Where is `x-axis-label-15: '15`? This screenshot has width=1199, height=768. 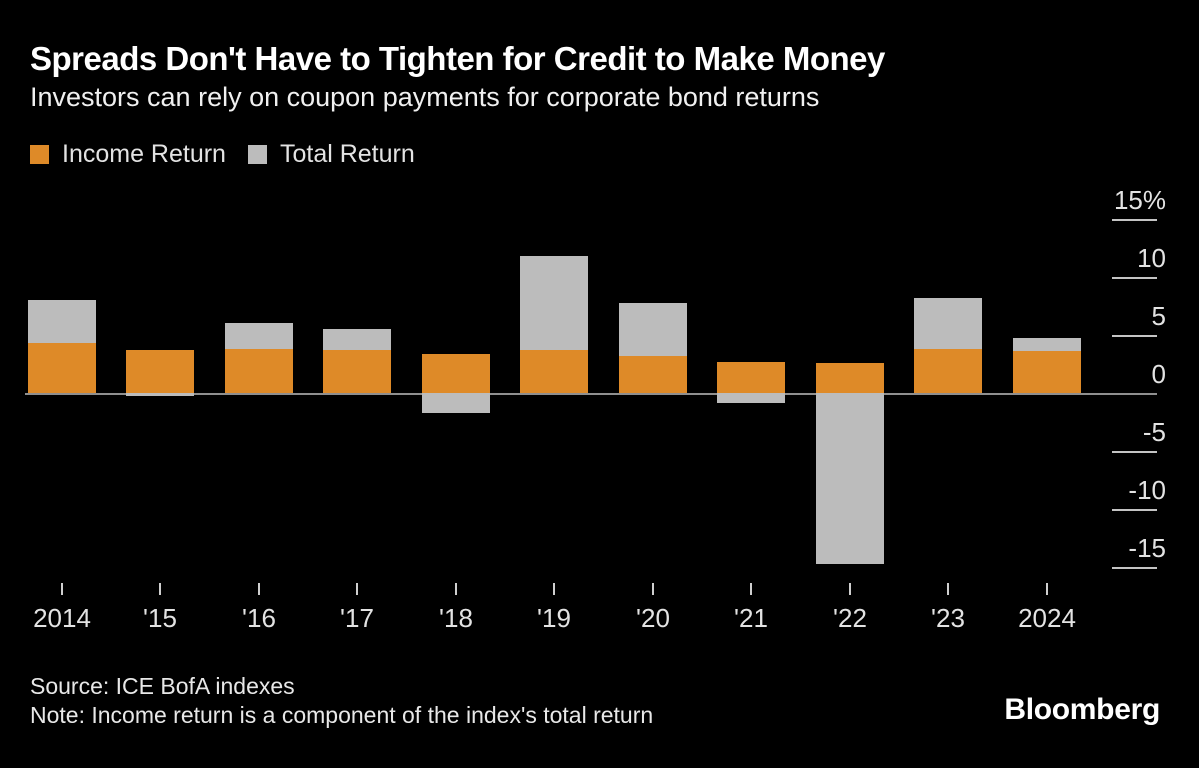
x-axis-label-15: '15 is located at coordinates (160, 618).